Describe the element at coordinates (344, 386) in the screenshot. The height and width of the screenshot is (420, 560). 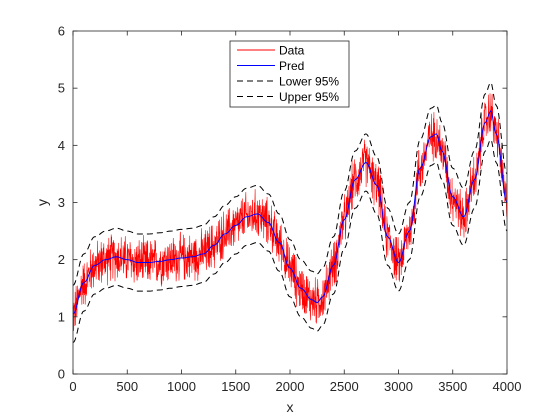
I see `x-tick-label: 2500` at that location.